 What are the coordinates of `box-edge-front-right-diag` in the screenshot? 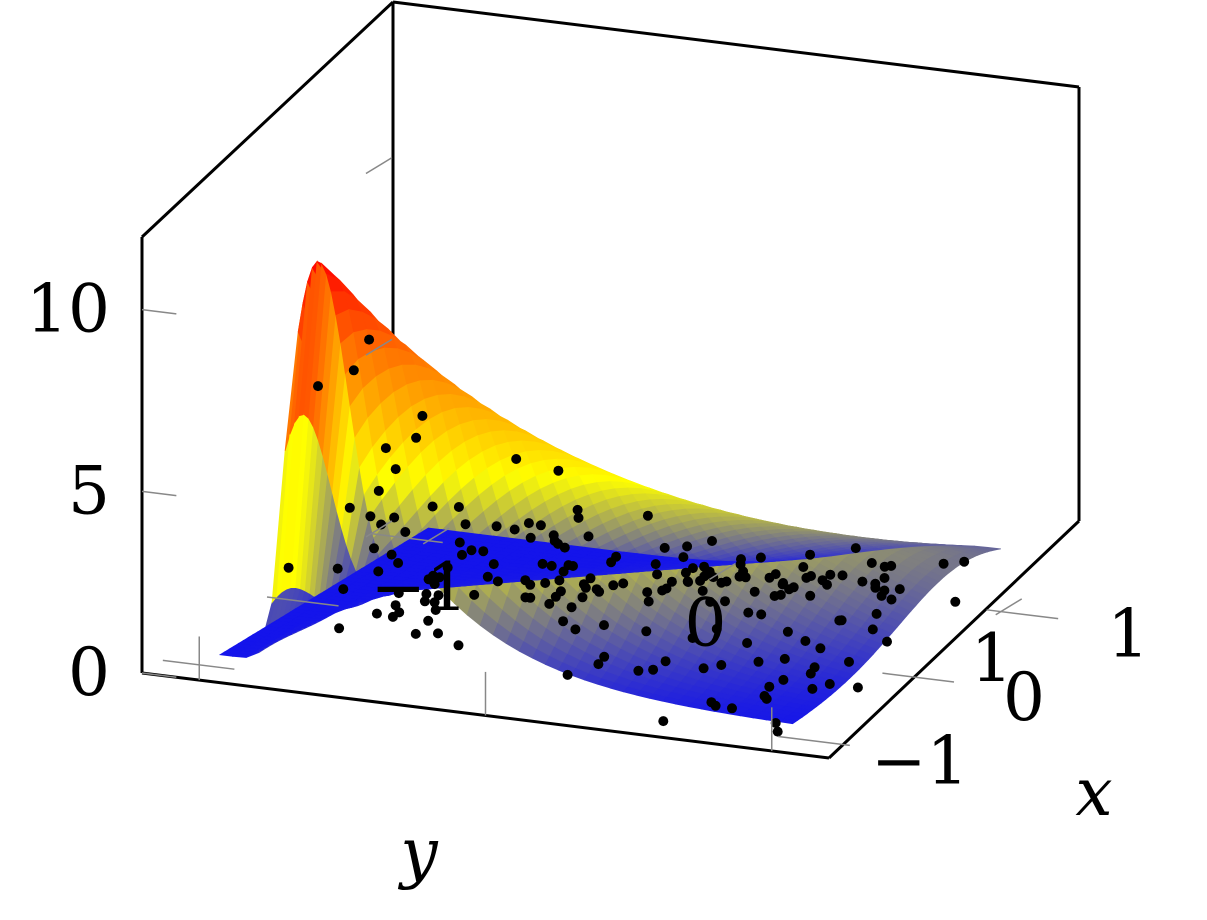 It's located at (954, 639).